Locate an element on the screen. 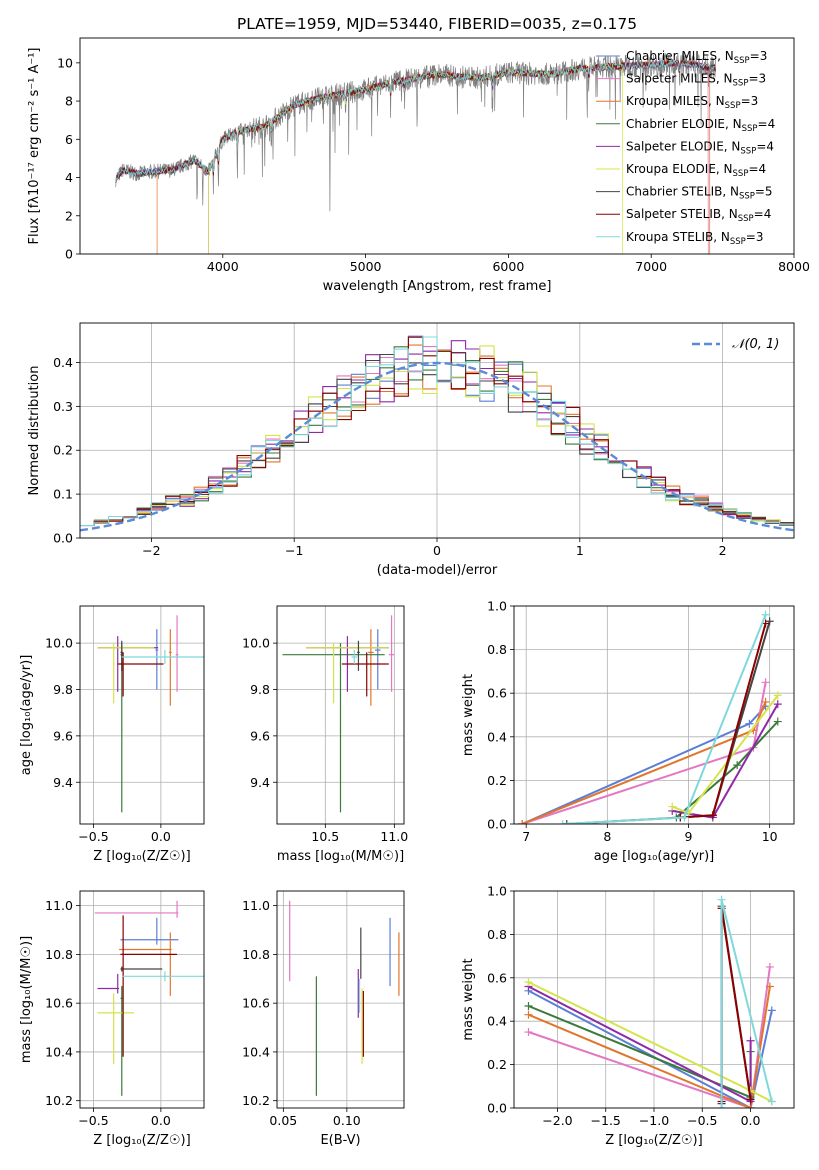 This screenshot has height=1170, width=819. mass_weight_vs_age-y-label: mass weight is located at coordinates (468, 715).